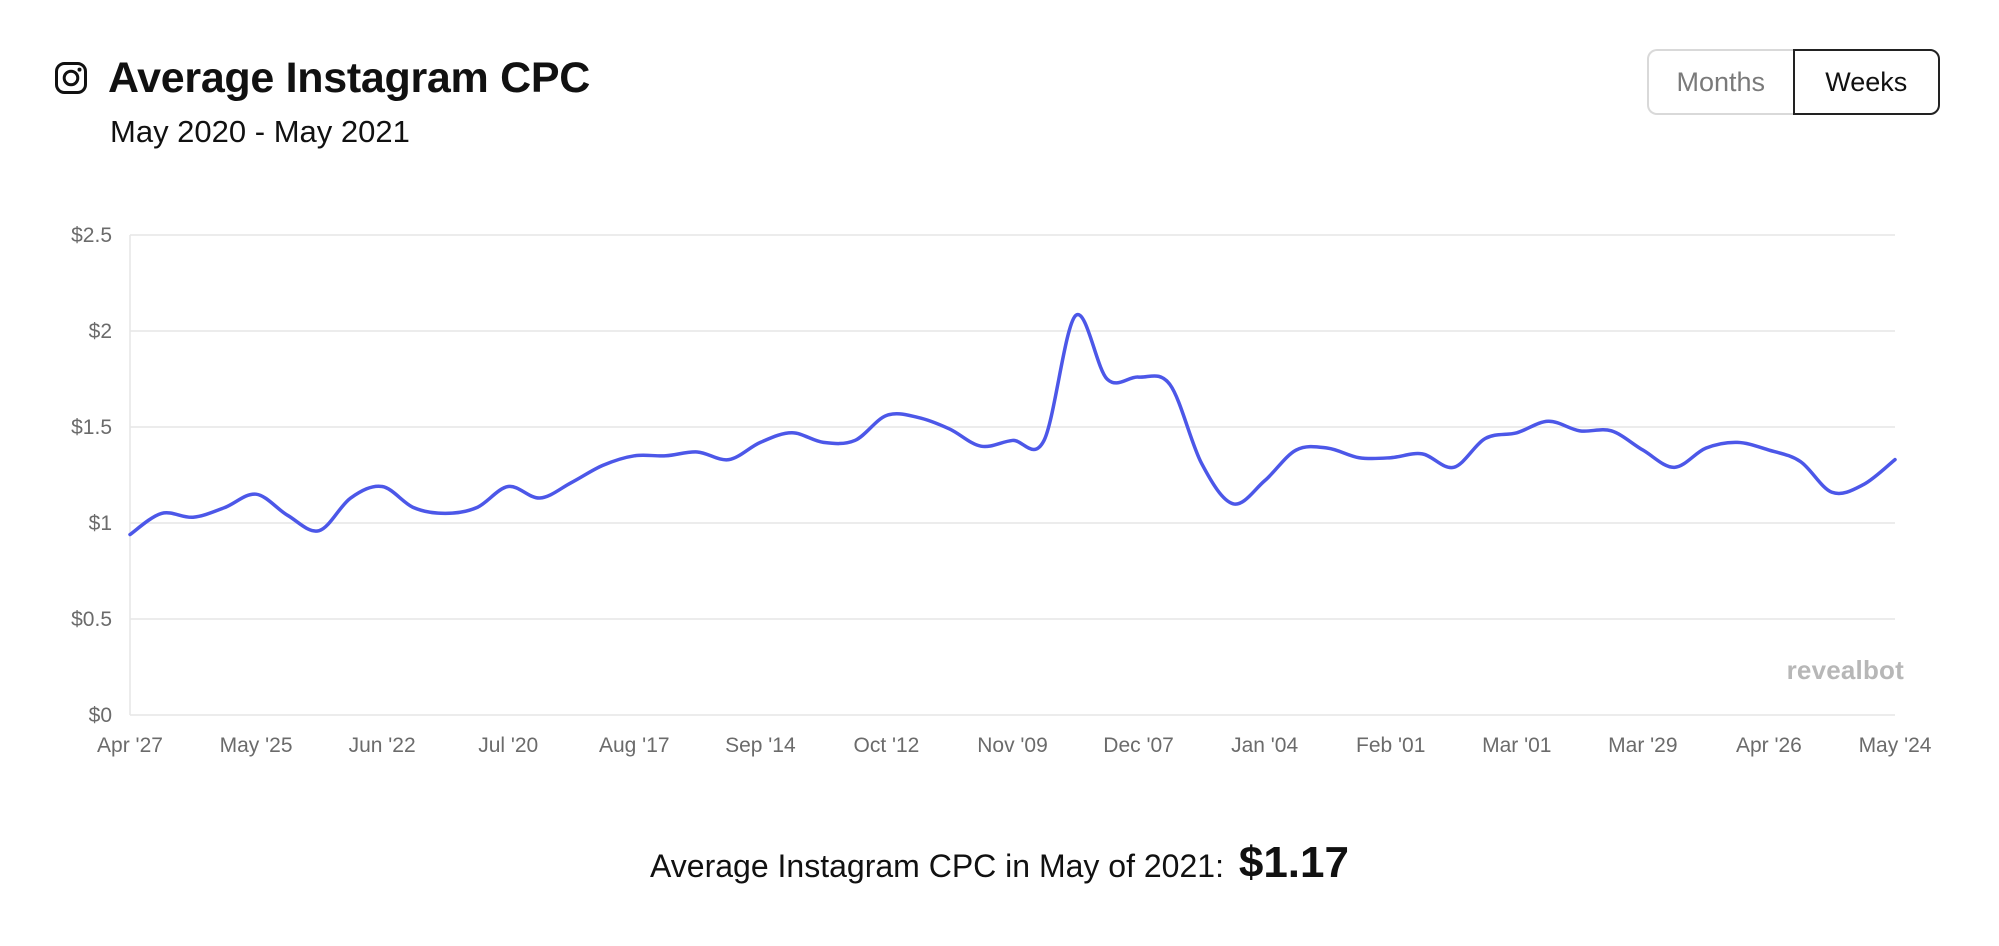 This screenshot has width=1999, height=946. I want to click on x-tick-label: Jun '22, so click(382, 745).